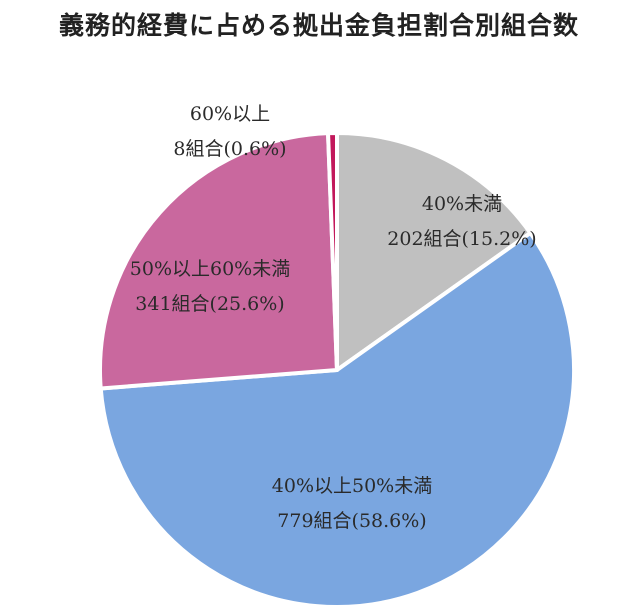  What do you see at coordinates (462, 204) in the screenshot?
I see `slice-label: 40%未満` at bounding box center [462, 204].